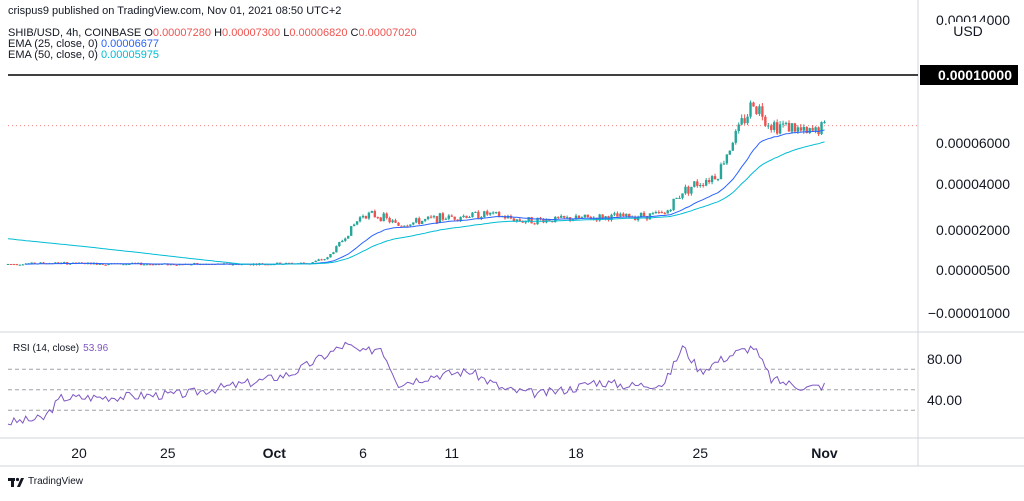 This screenshot has height=501, width=1024. I want to click on level-label: 0.00010000, so click(975, 75).